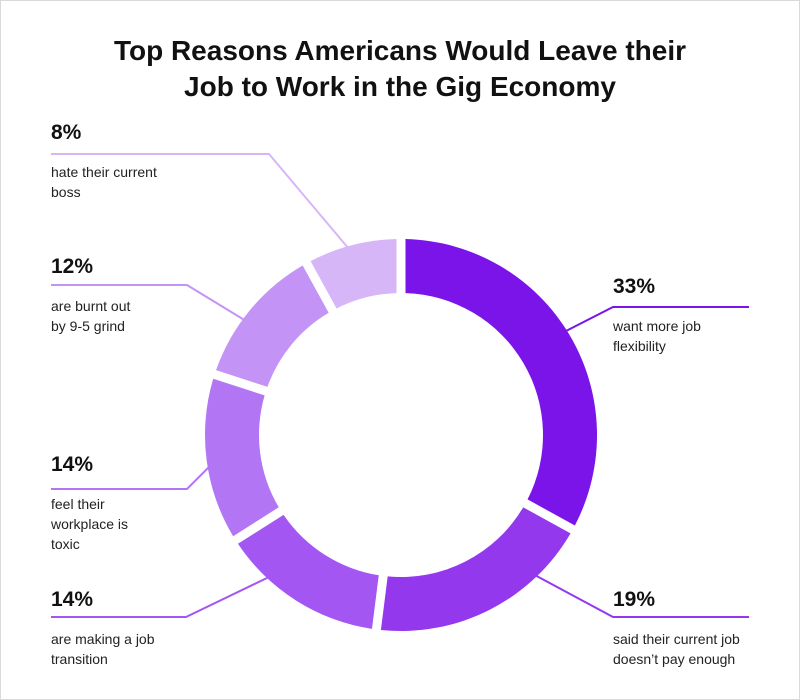 The width and height of the screenshot is (800, 700). What do you see at coordinates (104, 172) in the screenshot?
I see `slice-description-6-line-1: hate their current` at bounding box center [104, 172].